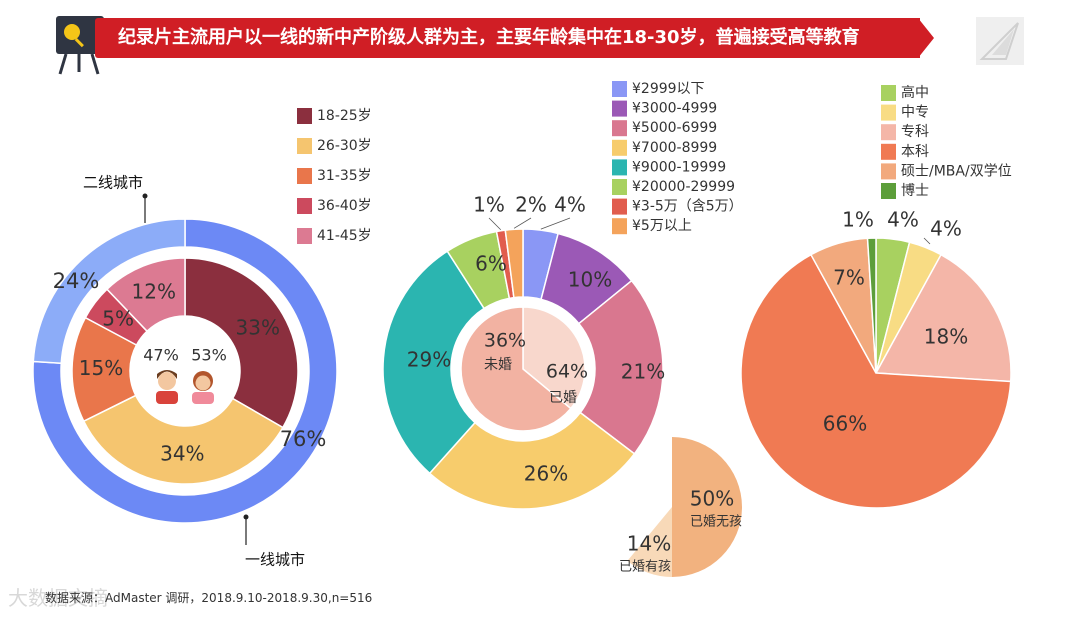  What do you see at coordinates (344, 176) in the screenshot?
I see `age-legend-label-2: 31-35岁` at bounding box center [344, 176].